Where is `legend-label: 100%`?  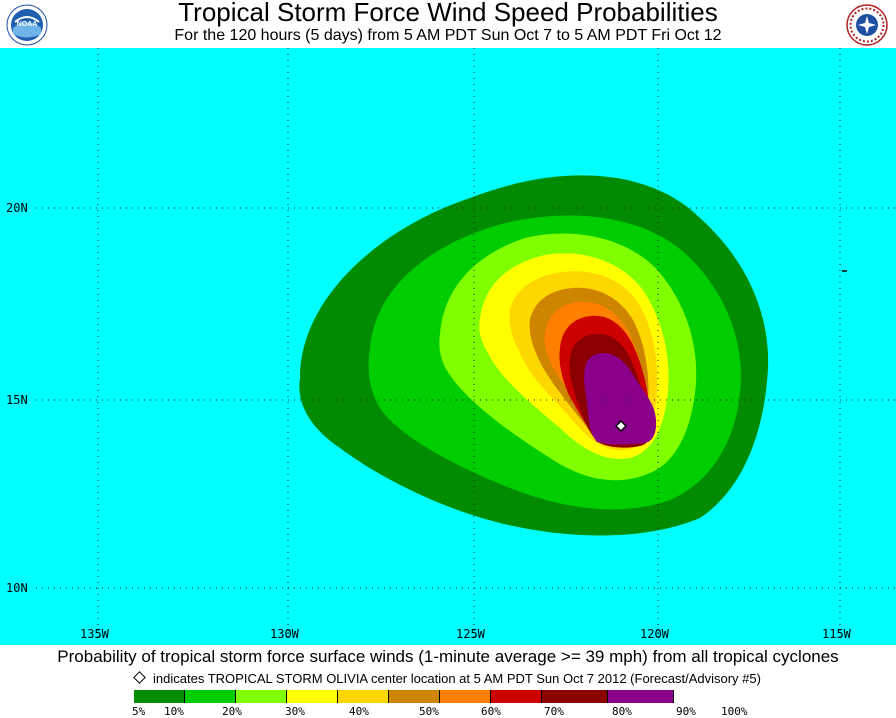 legend-label: 100% is located at coordinates (734, 711).